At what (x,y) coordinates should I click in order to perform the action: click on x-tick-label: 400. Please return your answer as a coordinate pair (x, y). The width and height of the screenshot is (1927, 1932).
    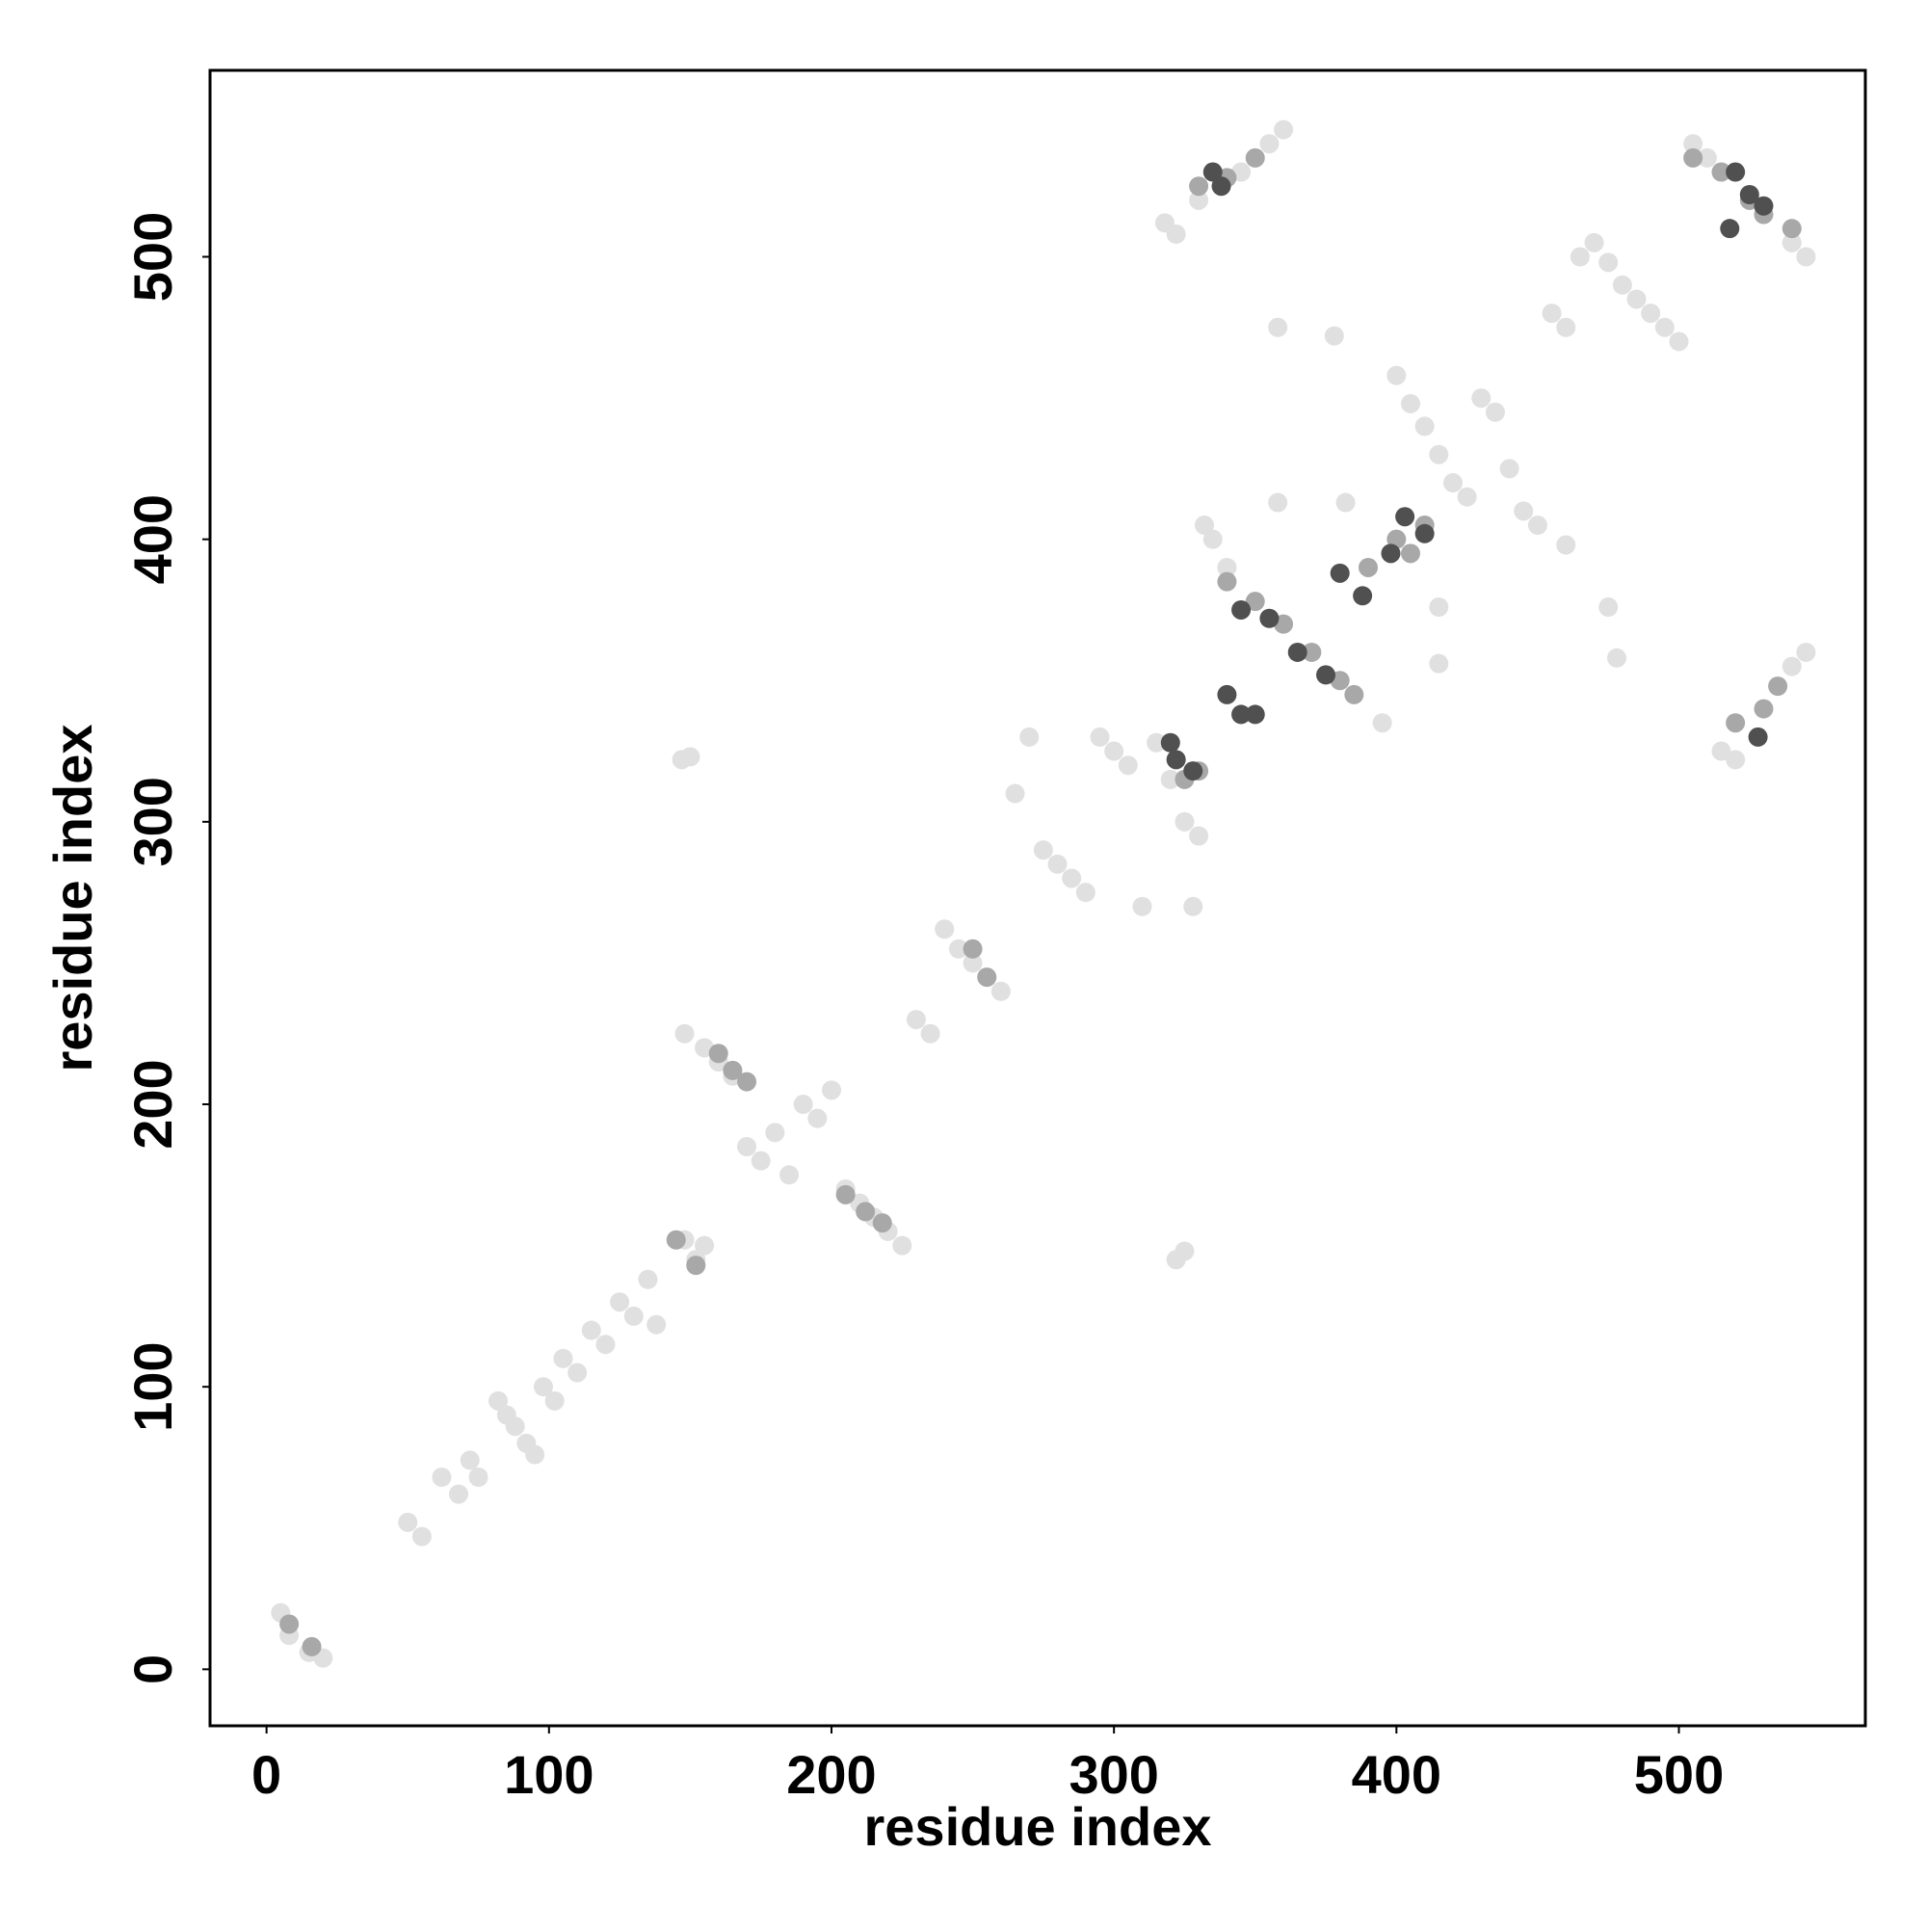
    Looking at the image, I should click on (1396, 1774).